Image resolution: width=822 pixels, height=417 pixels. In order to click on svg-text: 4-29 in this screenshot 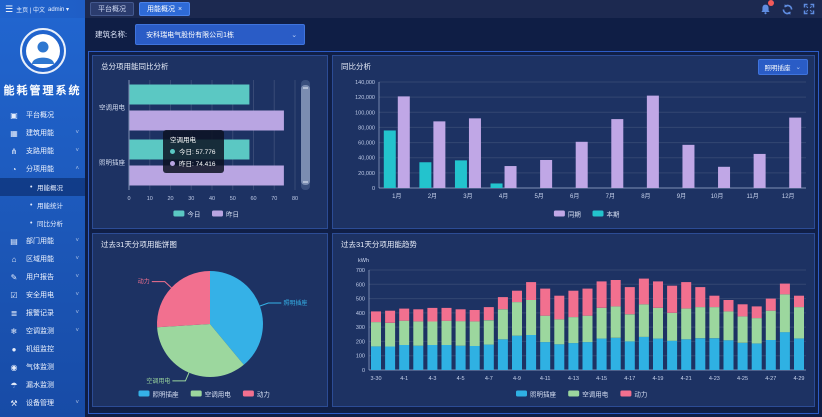, I will do `click(798, 379)`.